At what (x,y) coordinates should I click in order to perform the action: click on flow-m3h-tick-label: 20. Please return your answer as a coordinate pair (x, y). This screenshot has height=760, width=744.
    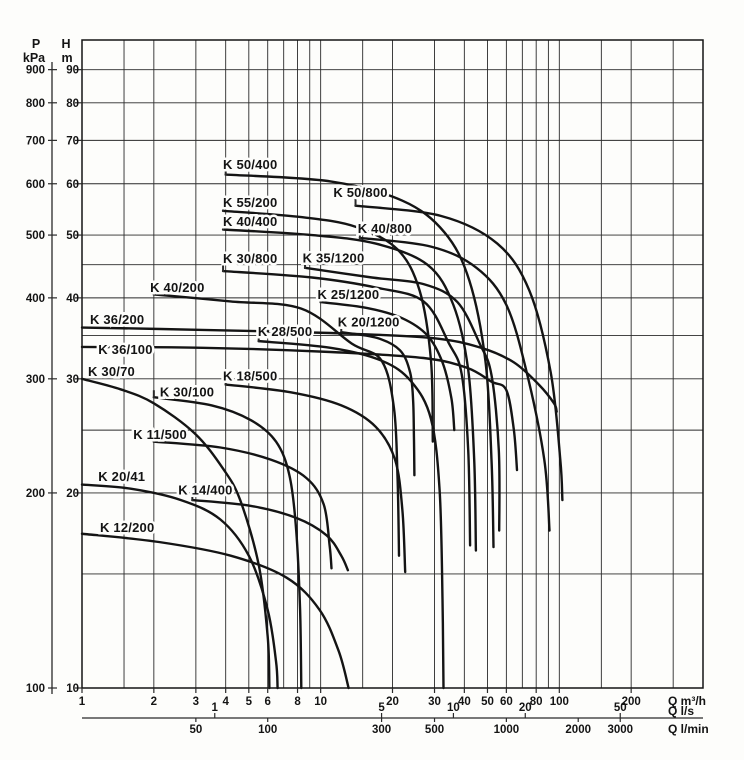
    Looking at the image, I should click on (392, 702).